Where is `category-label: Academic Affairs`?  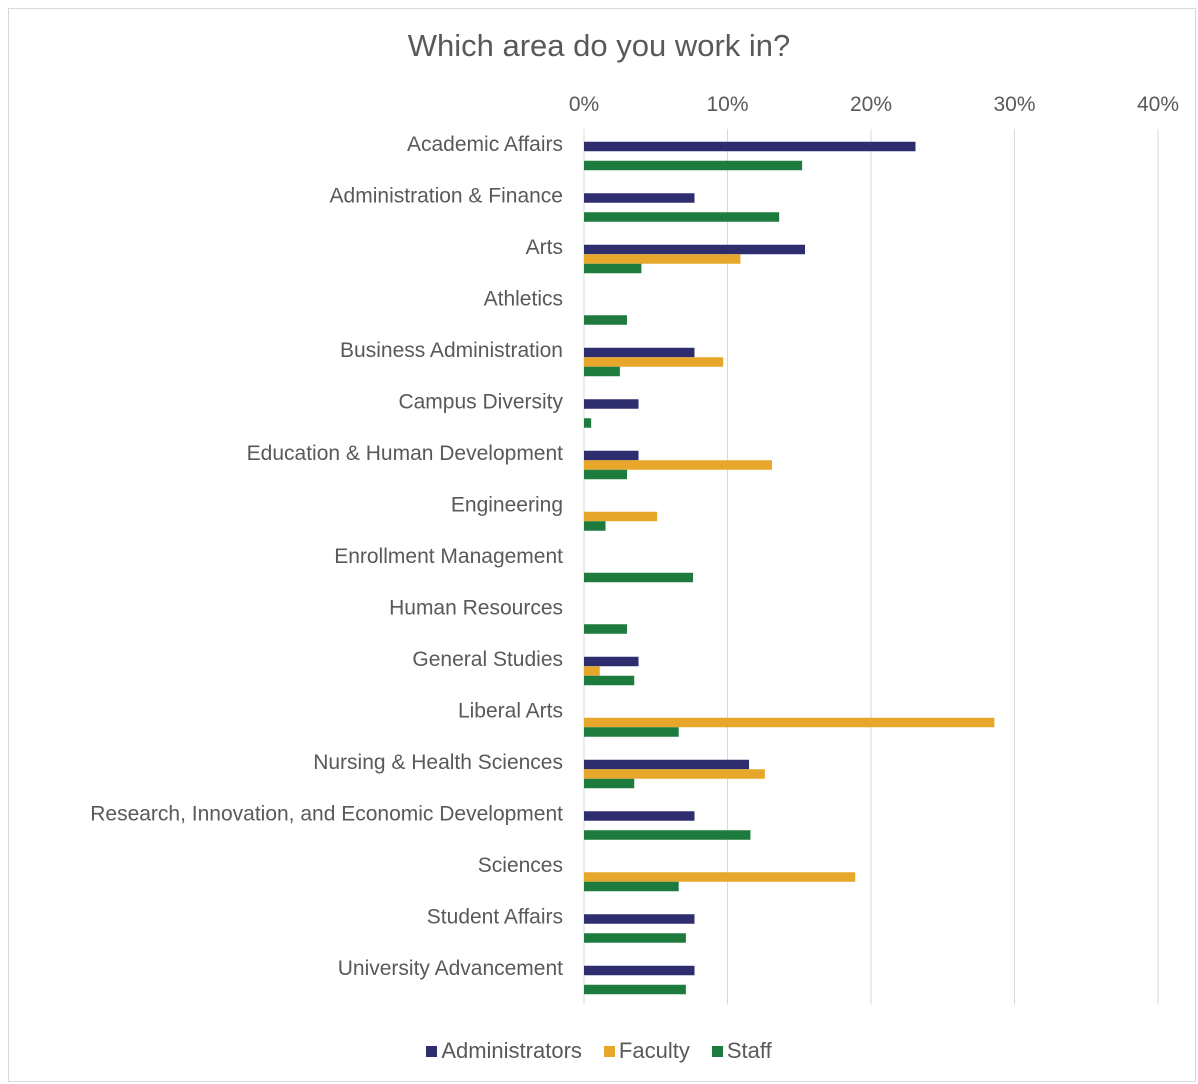 category-label: Academic Affairs is located at coordinates (485, 144).